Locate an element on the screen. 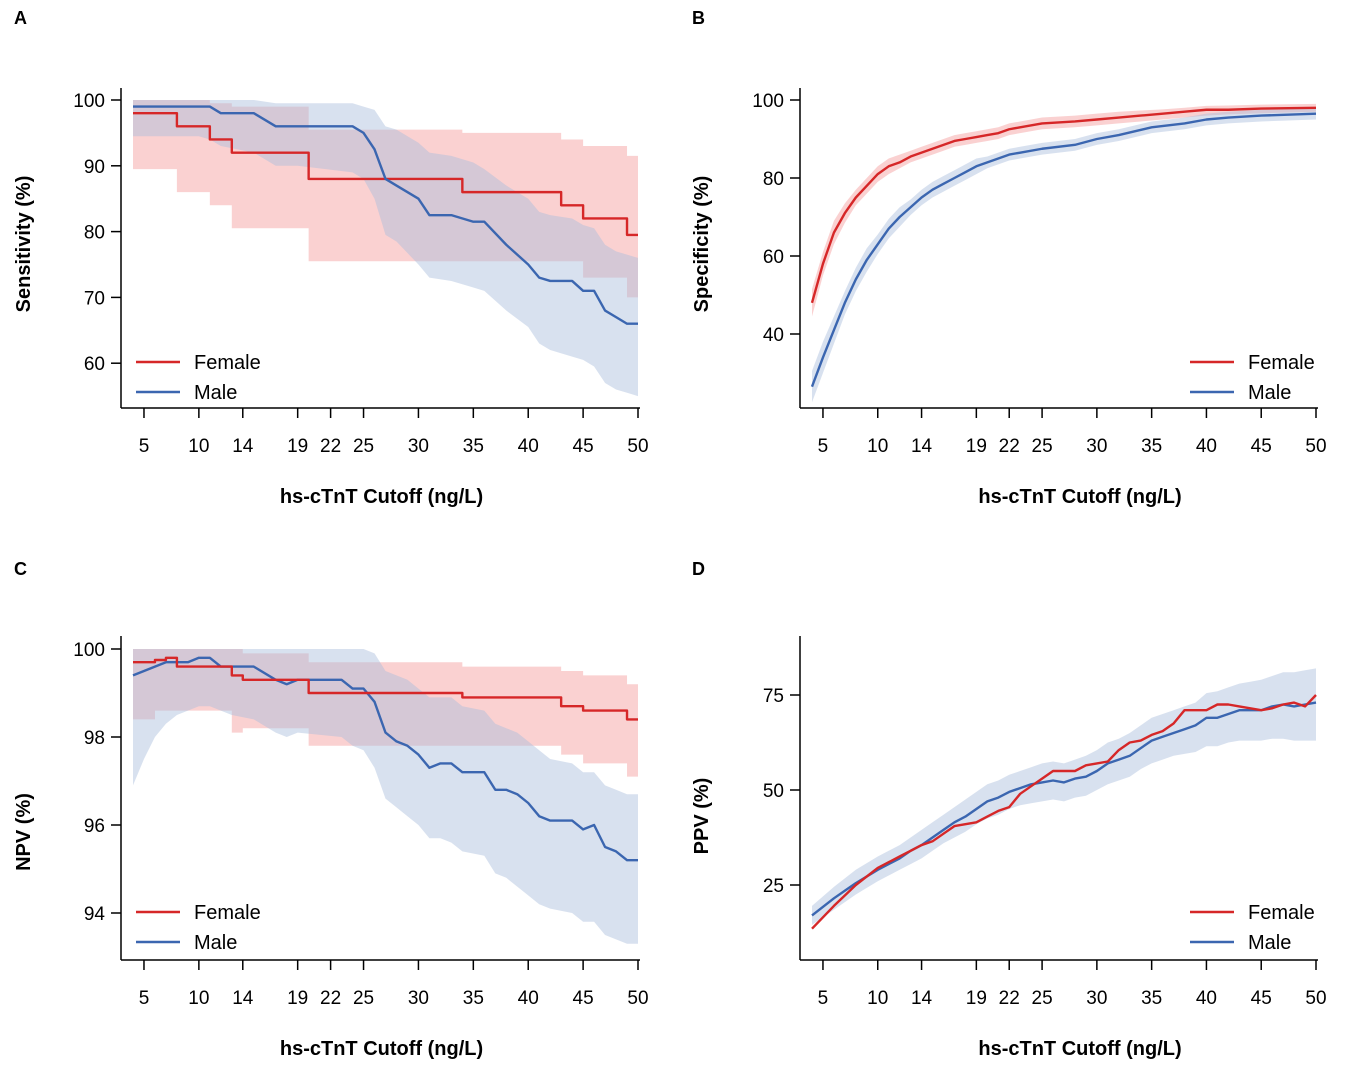  y-tick-label: 50 is located at coordinates (773, 791).